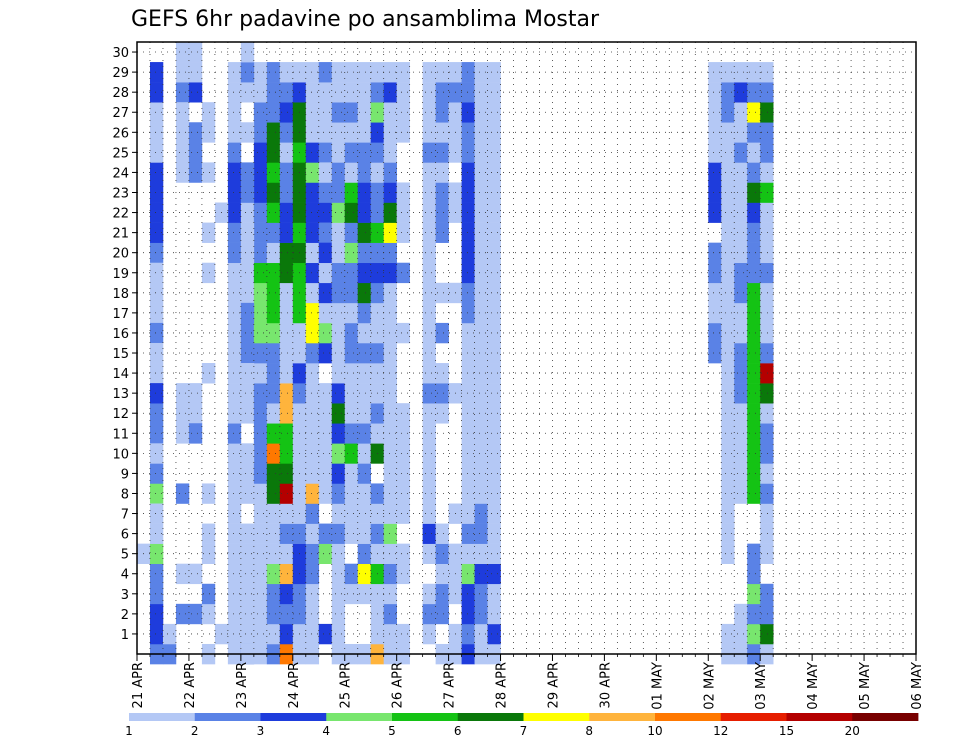 This screenshot has width=960, height=742. What do you see at coordinates (522, 725) in the screenshot?
I see `legend: 1 2 3 4 5 6 7 8 10 12 15 20` at bounding box center [522, 725].